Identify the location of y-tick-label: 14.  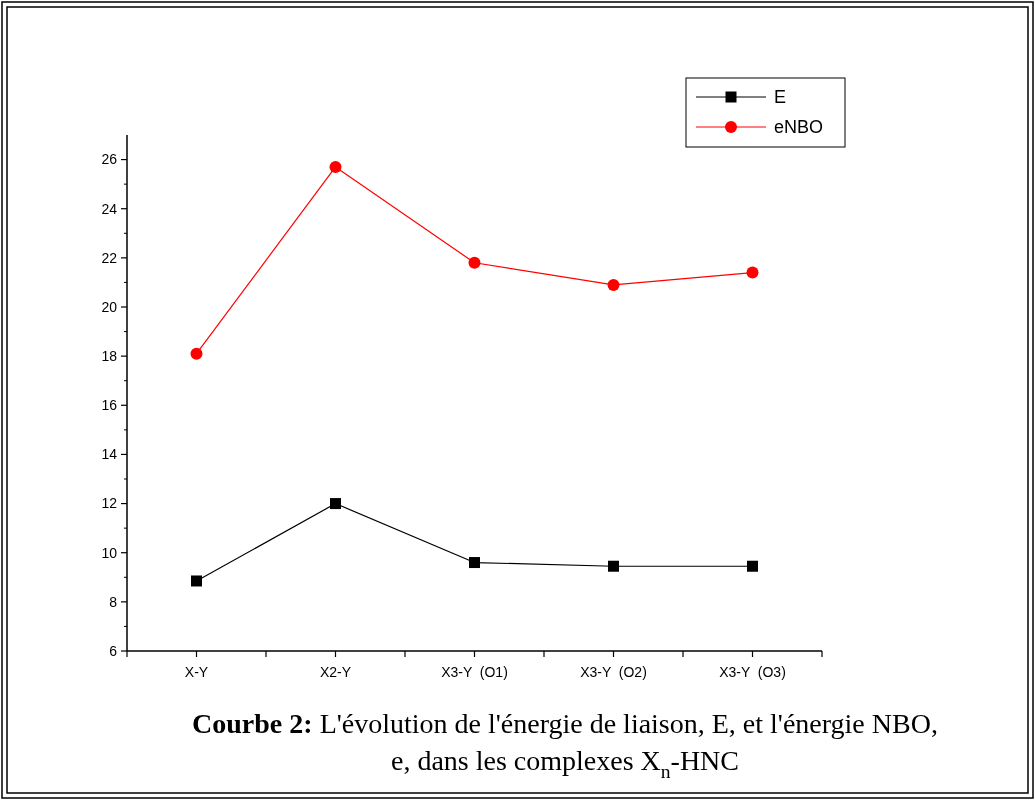
(109, 454).